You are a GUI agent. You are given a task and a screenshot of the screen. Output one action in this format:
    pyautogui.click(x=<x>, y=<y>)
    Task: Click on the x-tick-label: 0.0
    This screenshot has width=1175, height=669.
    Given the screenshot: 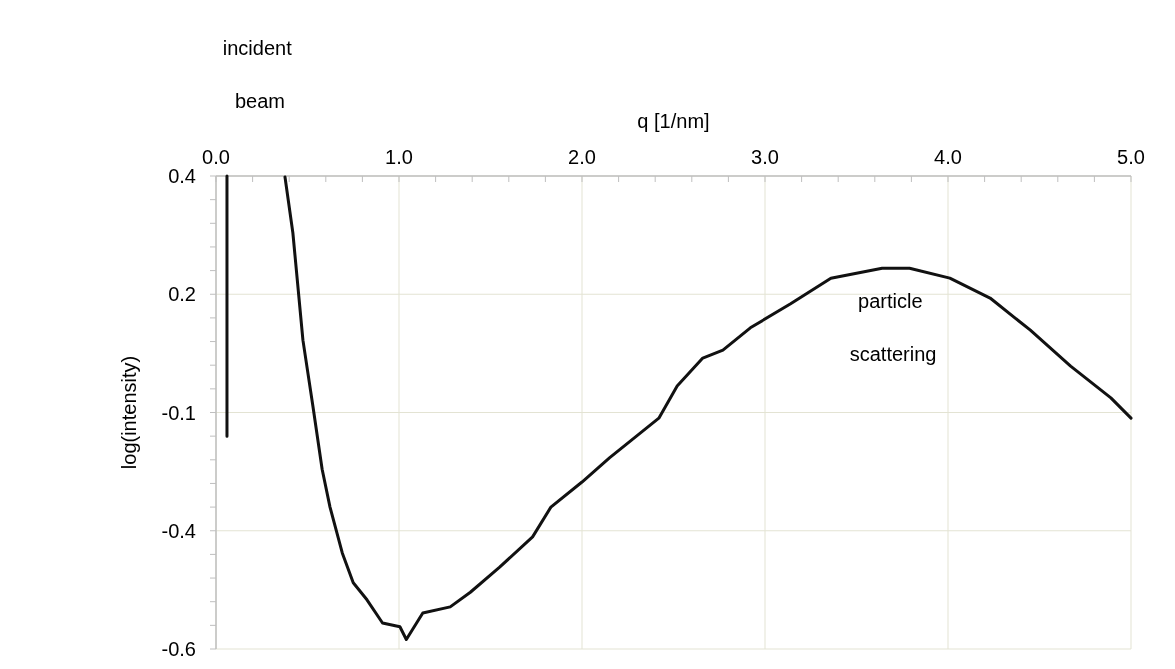 What is the action you would take?
    pyautogui.click(x=216, y=157)
    